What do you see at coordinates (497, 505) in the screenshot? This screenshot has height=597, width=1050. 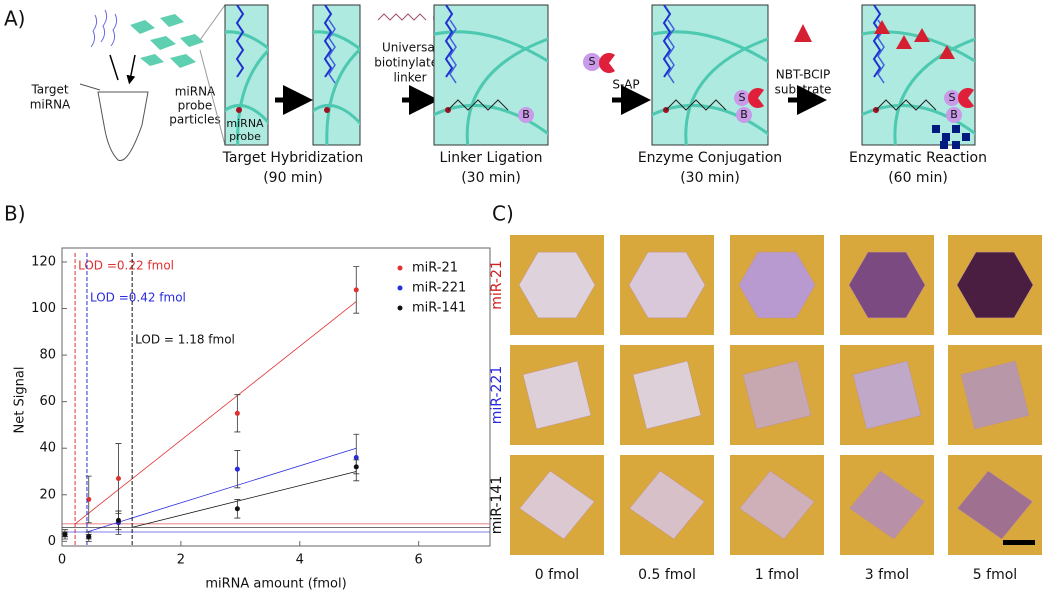 I see `row-label: miR-141` at bounding box center [497, 505].